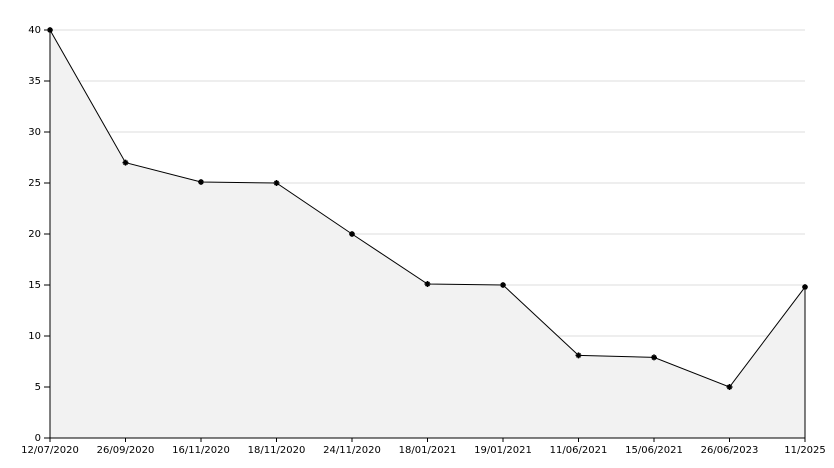  I want to click on y-tick-label: 10, so click(34, 336).